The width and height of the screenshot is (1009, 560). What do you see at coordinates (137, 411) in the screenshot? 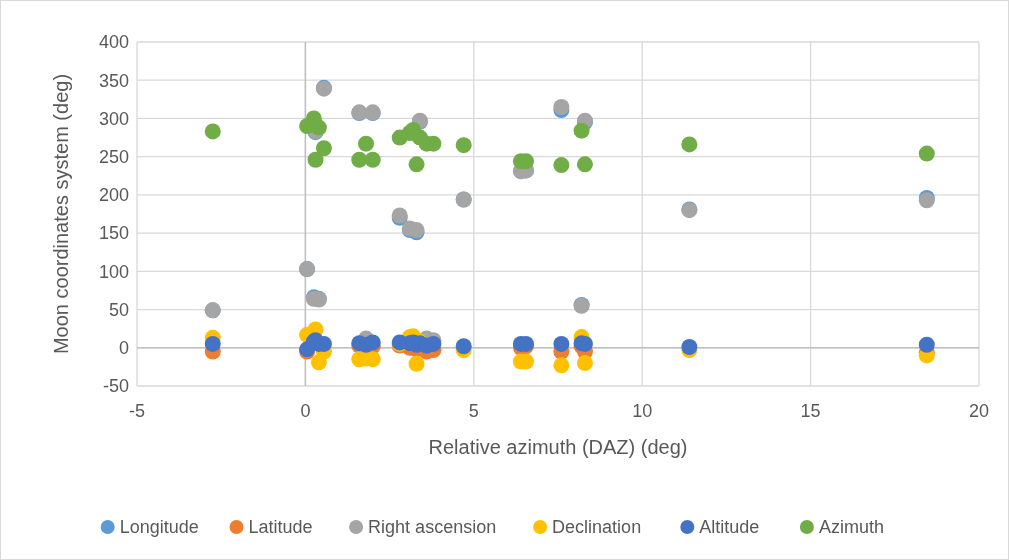
I see `x-tick-label: -5` at bounding box center [137, 411].